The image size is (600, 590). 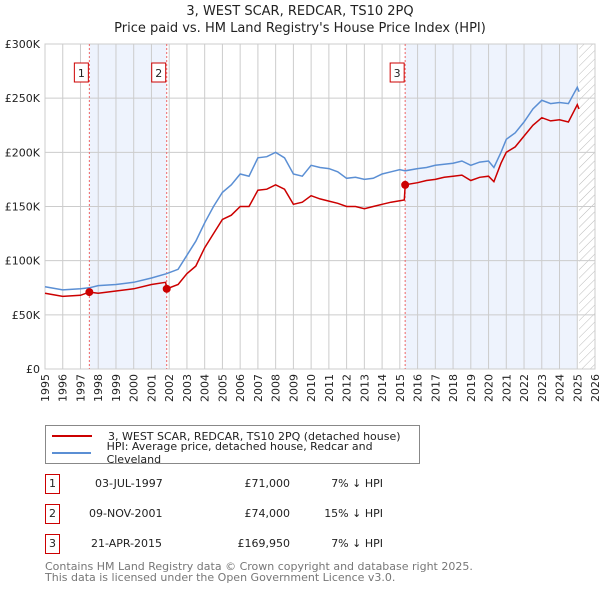 I want to click on x-tick-label: 1999, so click(x=116, y=388).